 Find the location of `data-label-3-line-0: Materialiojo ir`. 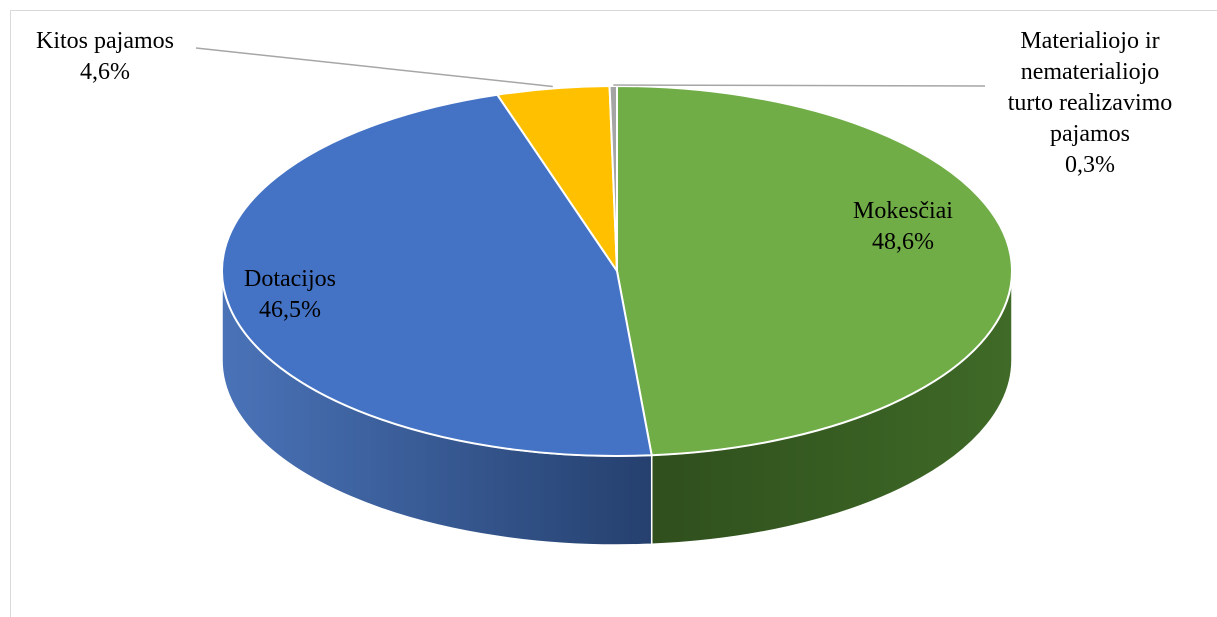

data-label-3-line-0: Materialiojo ir is located at coordinates (1089, 41).